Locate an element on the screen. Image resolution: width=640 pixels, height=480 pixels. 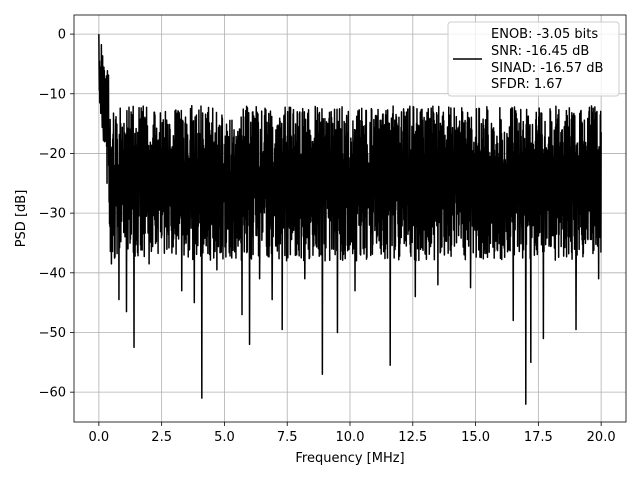
legend-enob-label: ENOB: -3.05 bits is located at coordinates (544, 34).